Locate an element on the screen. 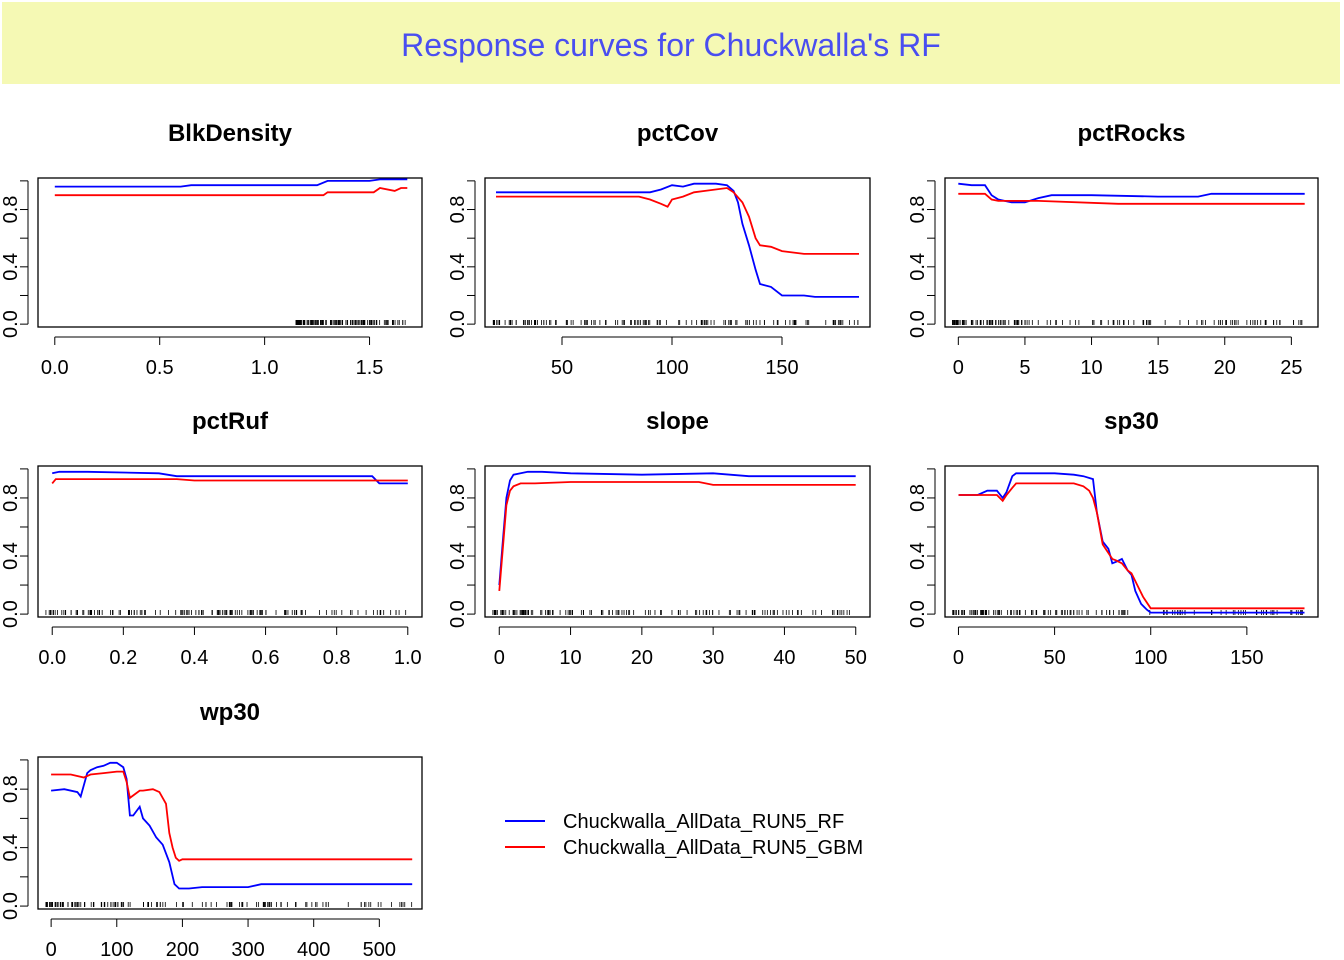 The width and height of the screenshot is (1344, 960). x-tick-label: 0.4 is located at coordinates (195, 658).